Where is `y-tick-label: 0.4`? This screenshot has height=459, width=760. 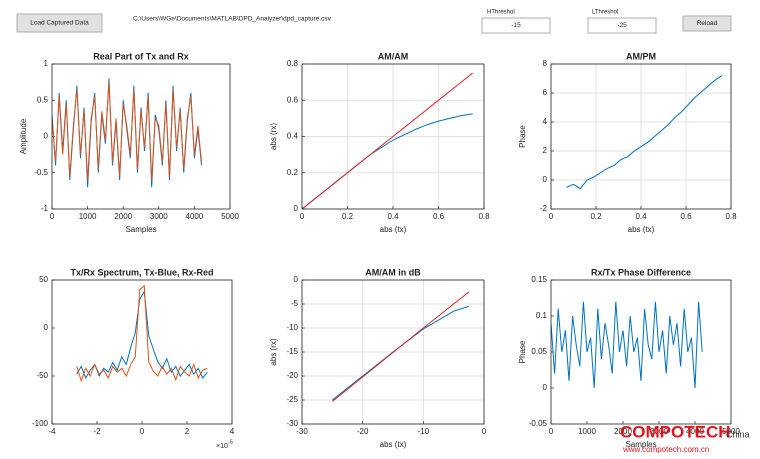
y-tick-label: 0.4 is located at coordinates (293, 136).